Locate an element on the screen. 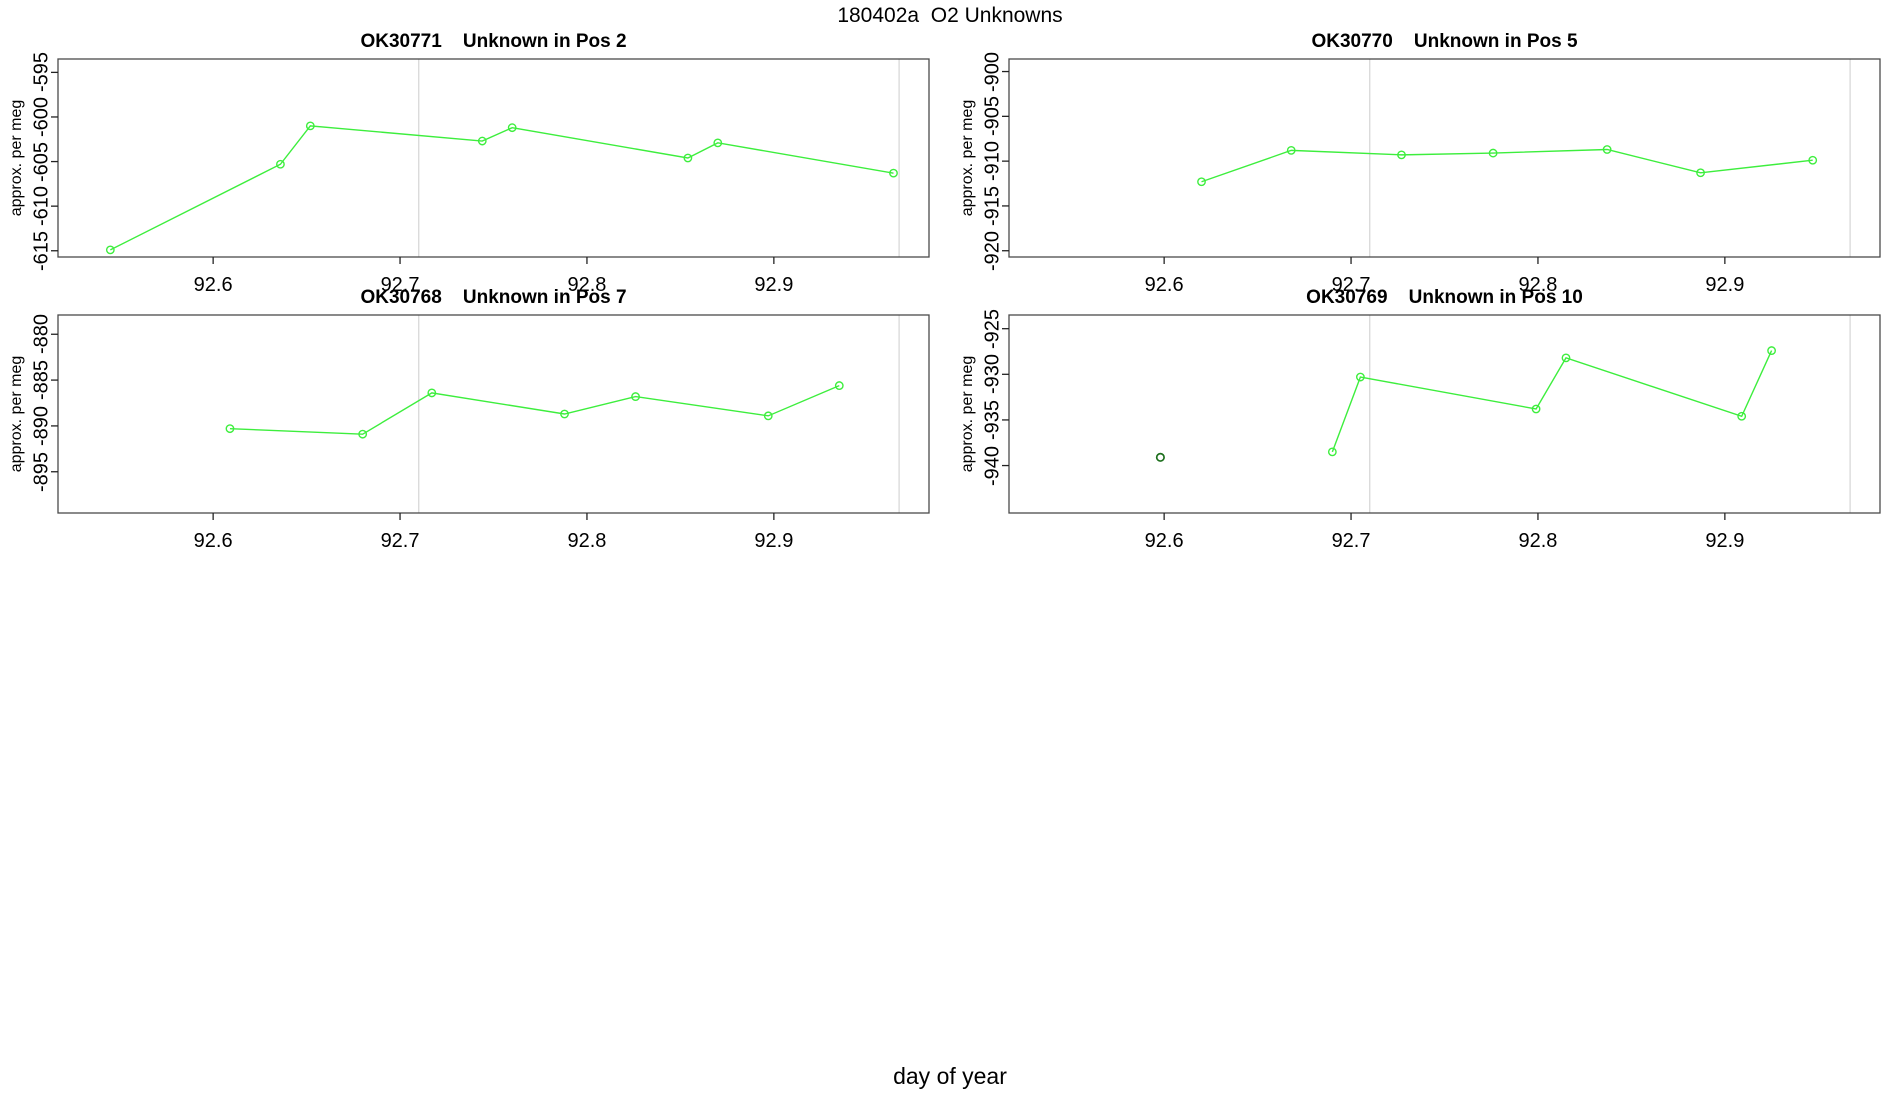 This screenshot has height=1100, width=1900. y-tick-label: -595 is located at coordinates (41, 72).